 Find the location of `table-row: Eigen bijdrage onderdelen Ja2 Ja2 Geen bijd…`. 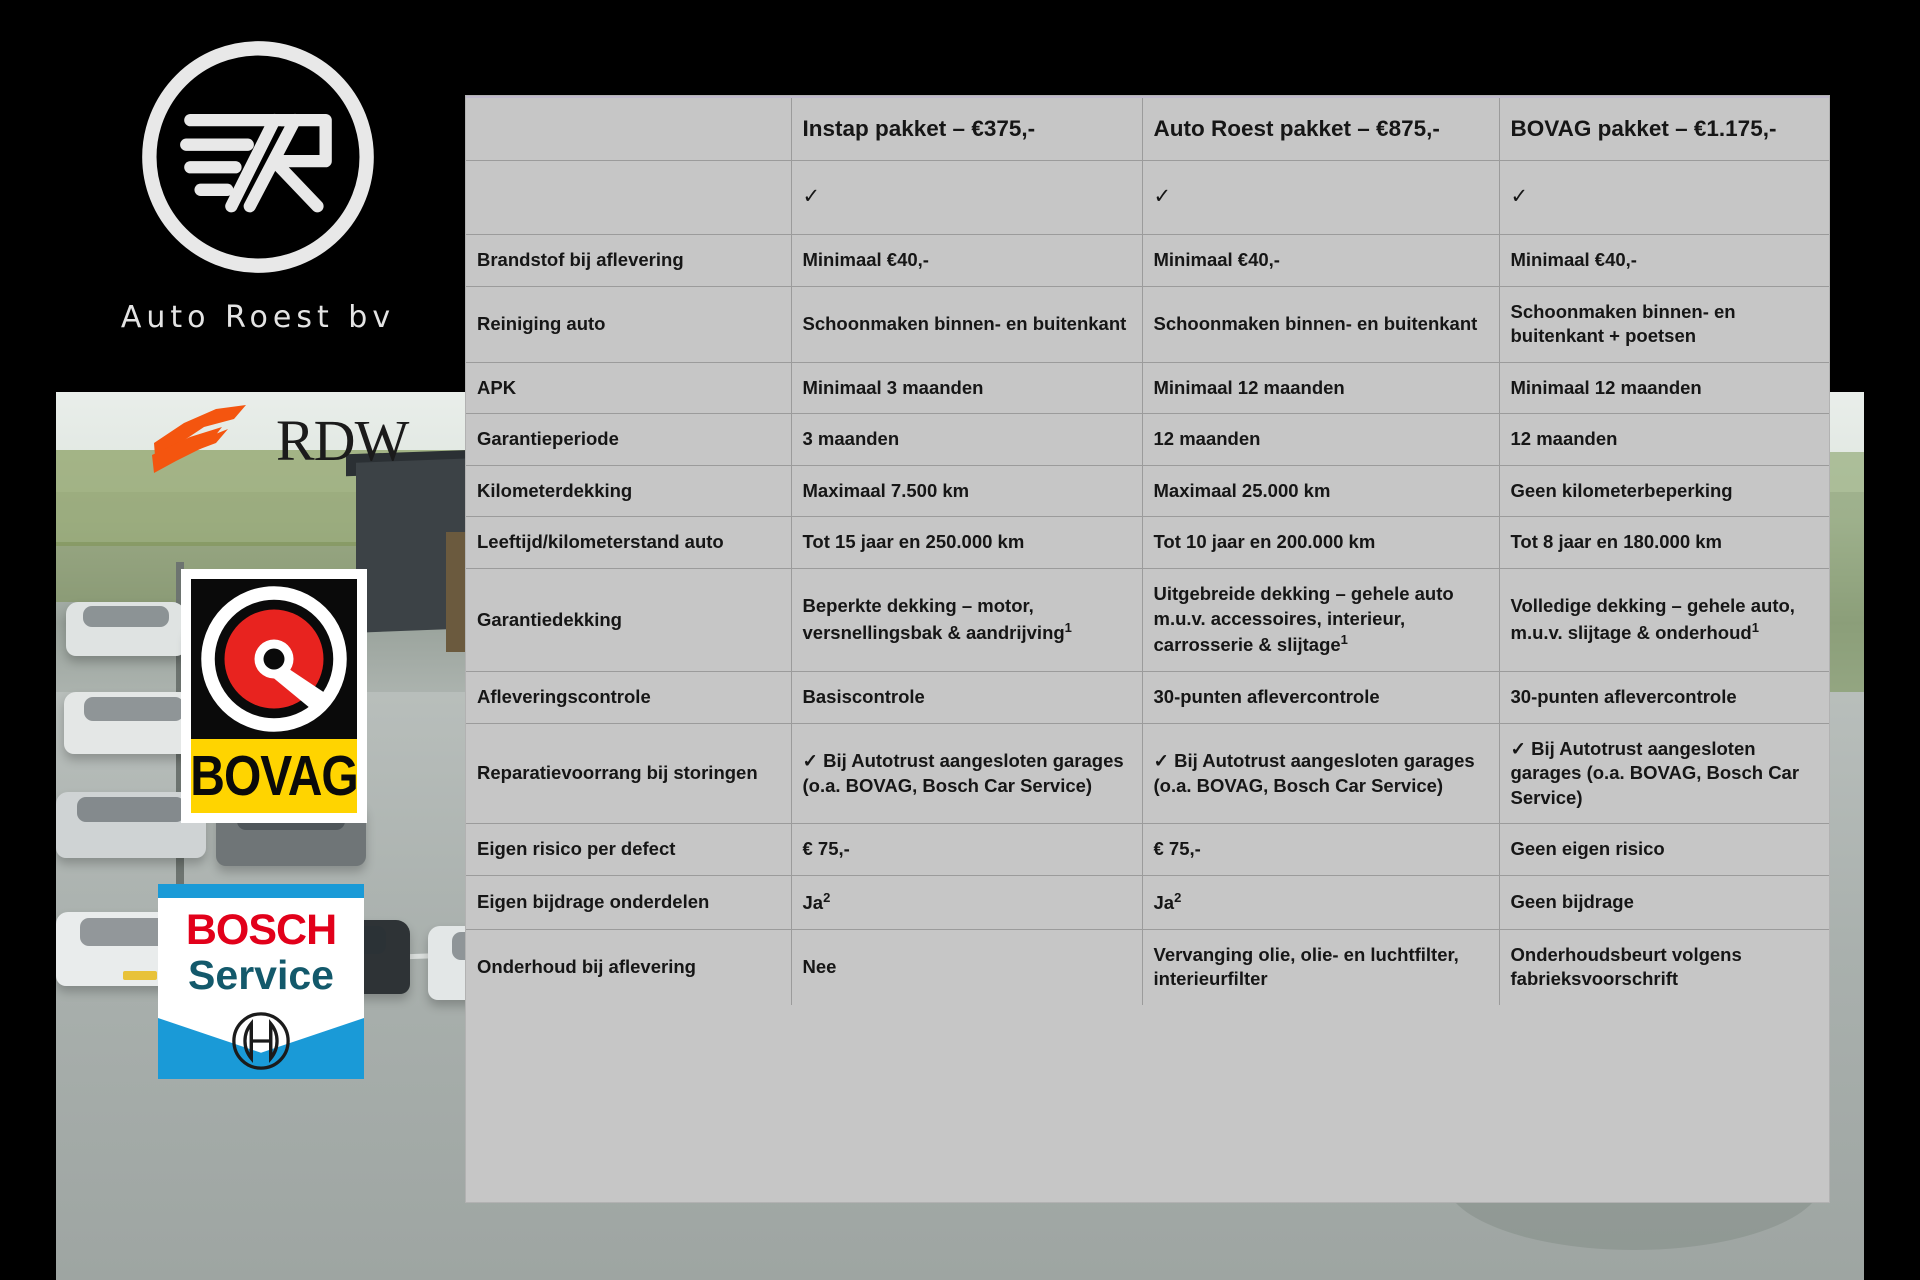

table-row: Eigen bijdrage onderdelen Ja2 Ja2 Geen bijd… is located at coordinates (1147, 902).